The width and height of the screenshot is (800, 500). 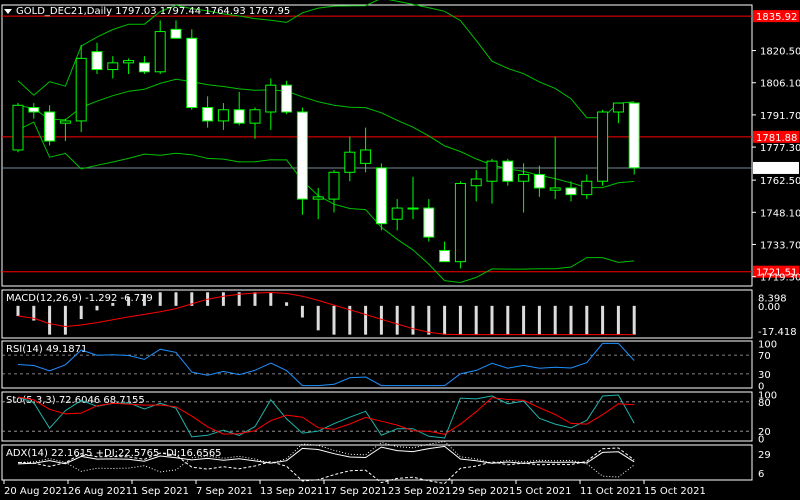 I want to click on date-tick-label: 29 Sep 2021, so click(x=483, y=491).